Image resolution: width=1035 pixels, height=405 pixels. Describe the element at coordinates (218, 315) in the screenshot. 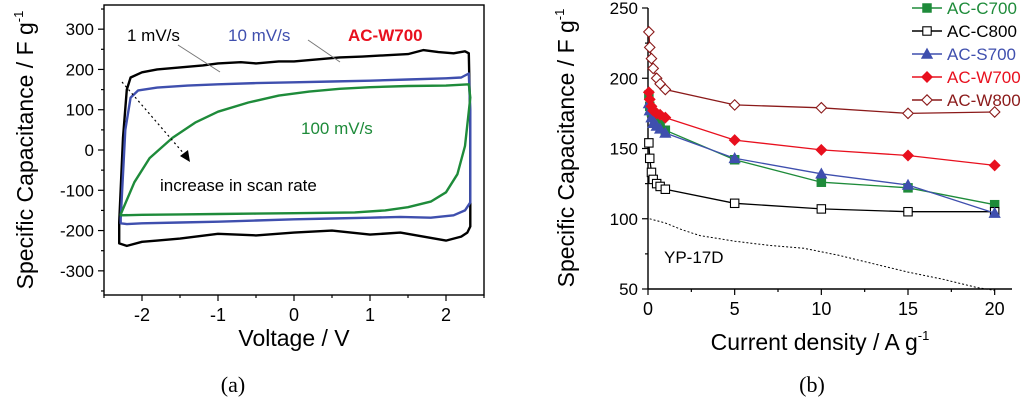

I see `panel-a-x-tick-label: -1` at that location.